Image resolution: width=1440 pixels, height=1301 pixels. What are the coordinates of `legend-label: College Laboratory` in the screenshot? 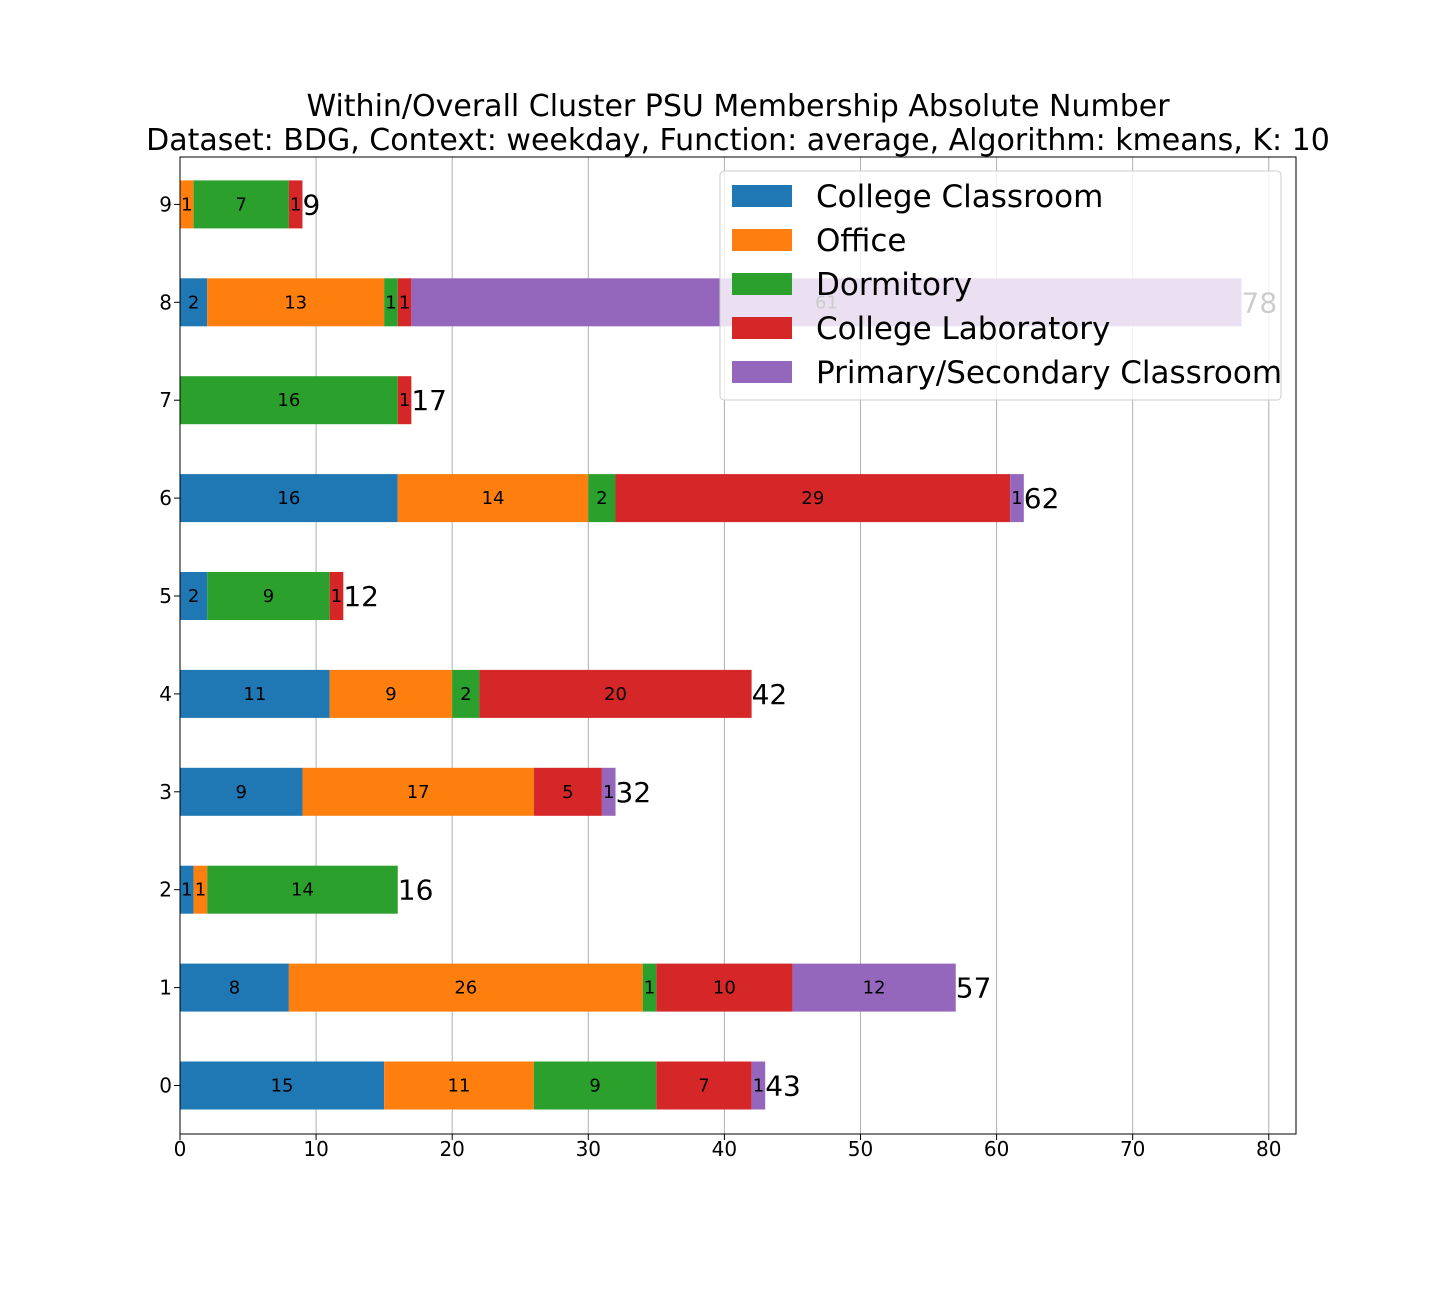 It's located at (963, 329).